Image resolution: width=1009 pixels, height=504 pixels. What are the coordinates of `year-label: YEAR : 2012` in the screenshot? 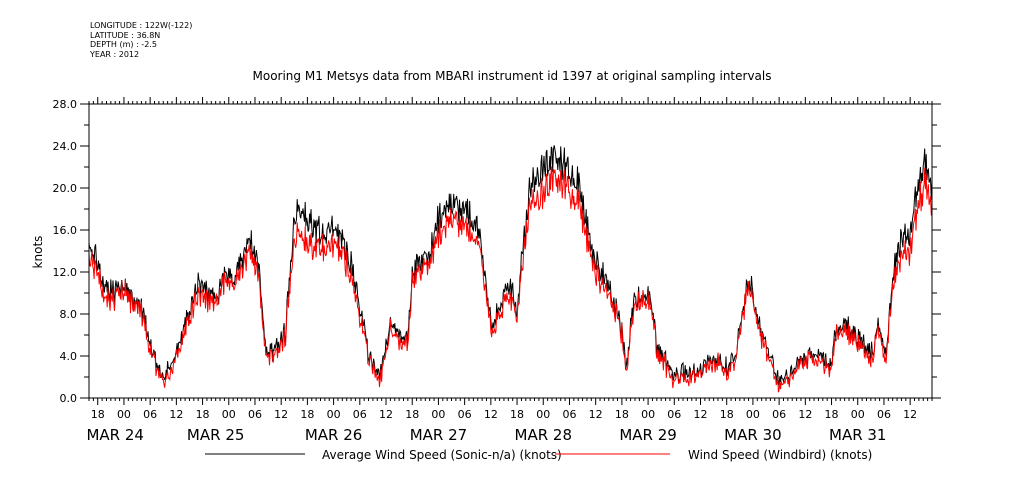 It's located at (115, 54).